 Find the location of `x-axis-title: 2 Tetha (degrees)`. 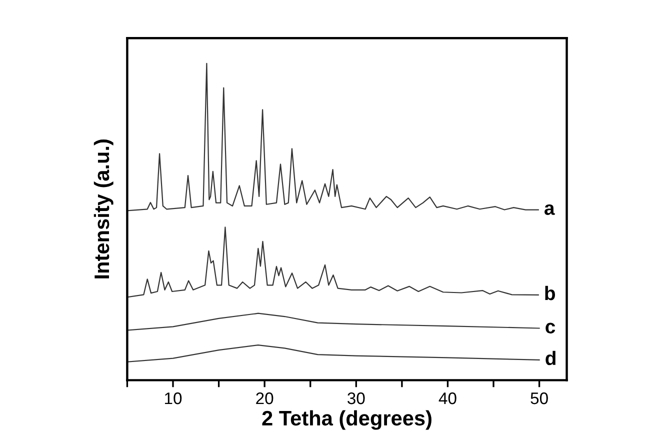

x-axis-title: 2 Tetha (degrees) is located at coordinates (347, 420).